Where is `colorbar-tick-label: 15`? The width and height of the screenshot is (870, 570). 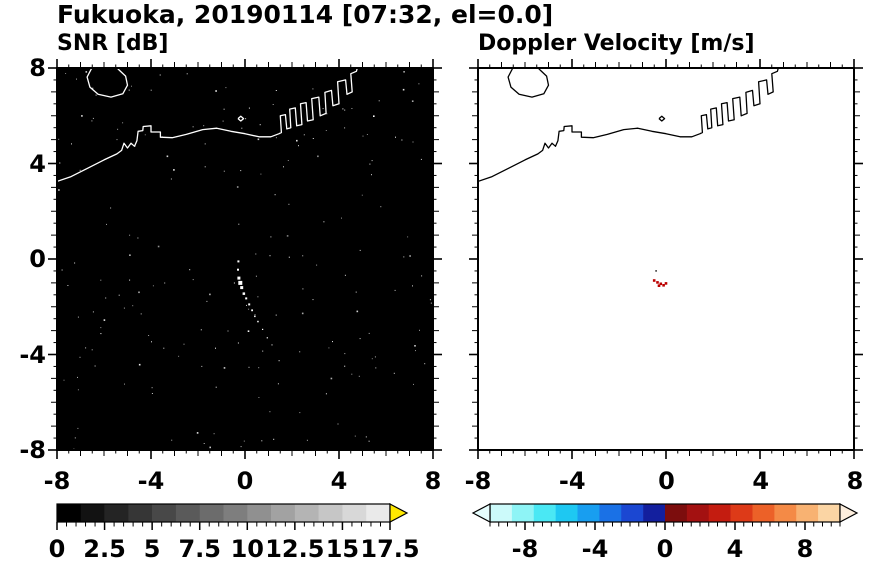 colorbar-tick-label: 15 is located at coordinates (342, 549).